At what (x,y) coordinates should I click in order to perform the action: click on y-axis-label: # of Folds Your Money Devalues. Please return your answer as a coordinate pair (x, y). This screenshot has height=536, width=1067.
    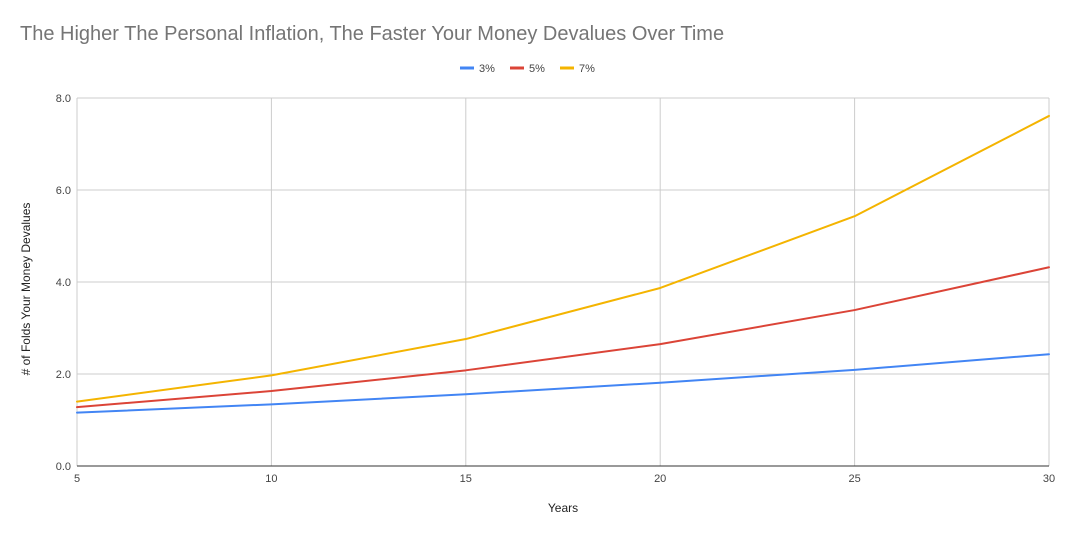
    Looking at the image, I should click on (26, 289).